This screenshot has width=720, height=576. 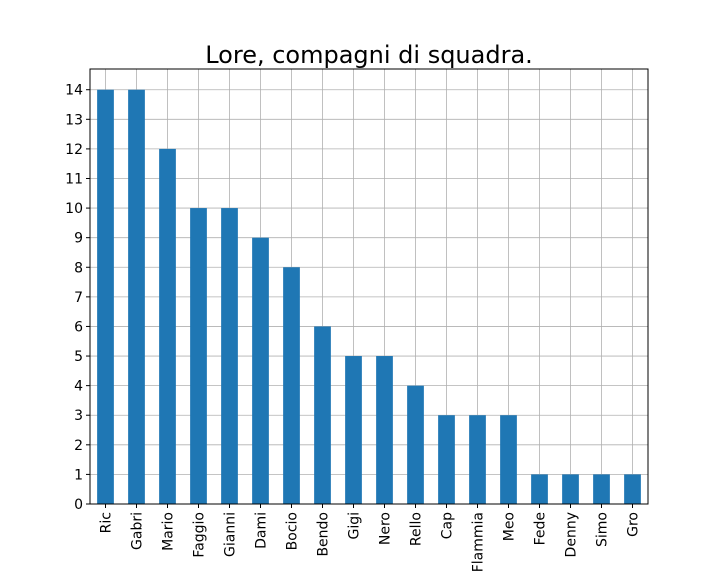 What do you see at coordinates (78, 239) in the screenshot?
I see `y-tick-label-9: 9` at bounding box center [78, 239].